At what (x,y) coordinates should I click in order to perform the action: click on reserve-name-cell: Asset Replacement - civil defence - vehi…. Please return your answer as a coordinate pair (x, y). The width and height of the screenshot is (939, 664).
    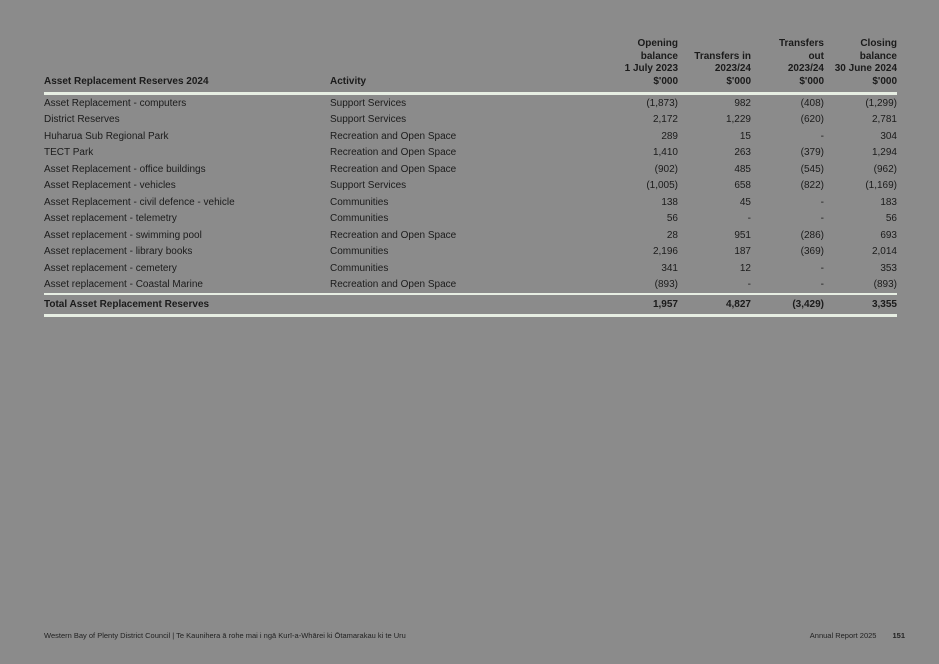
    Looking at the image, I should click on (139, 202).